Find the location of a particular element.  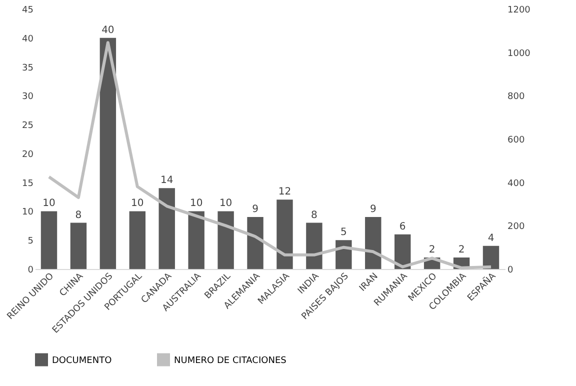

y-tick-label: 35 is located at coordinates (28, 68).